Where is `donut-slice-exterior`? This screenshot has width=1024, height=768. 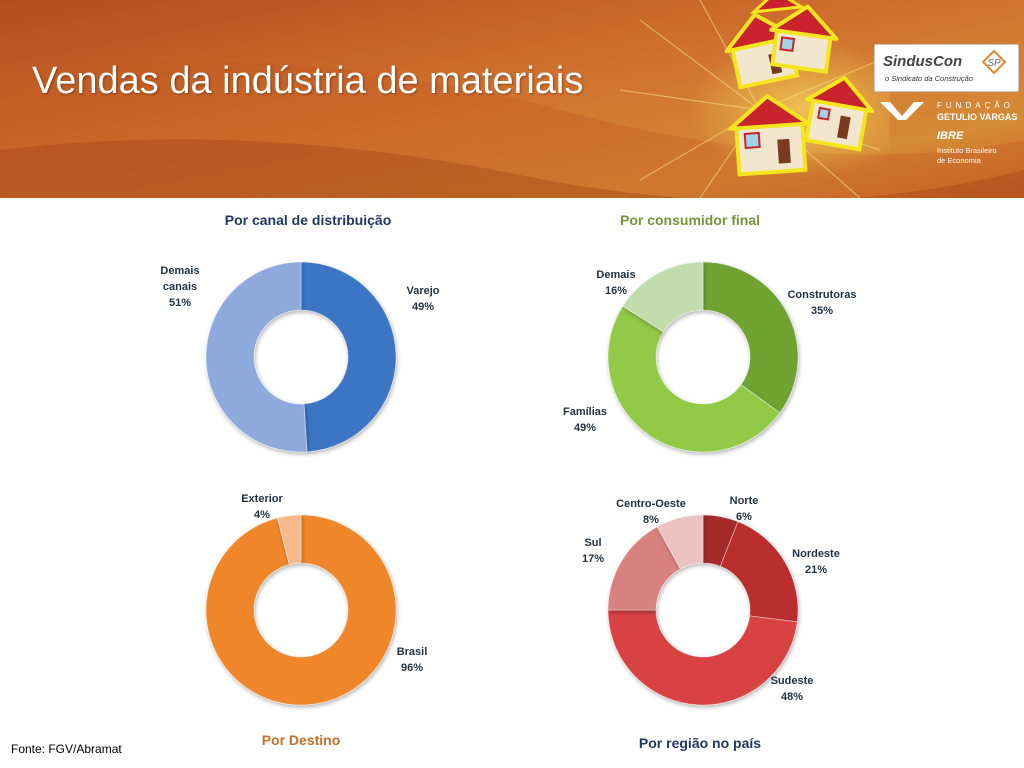 donut-slice-exterior is located at coordinates (289, 539).